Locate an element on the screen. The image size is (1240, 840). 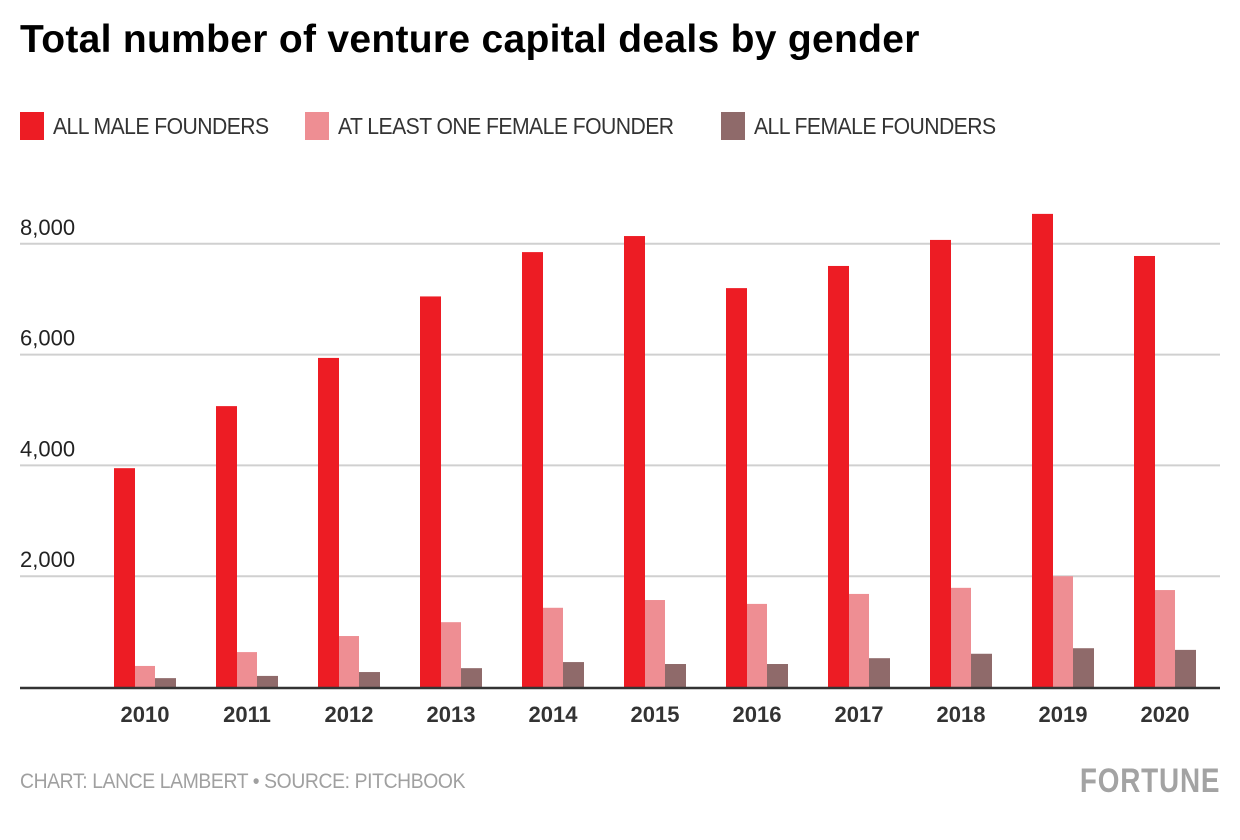
bar-at-least-one-female-founder-2010 is located at coordinates (145, 676).